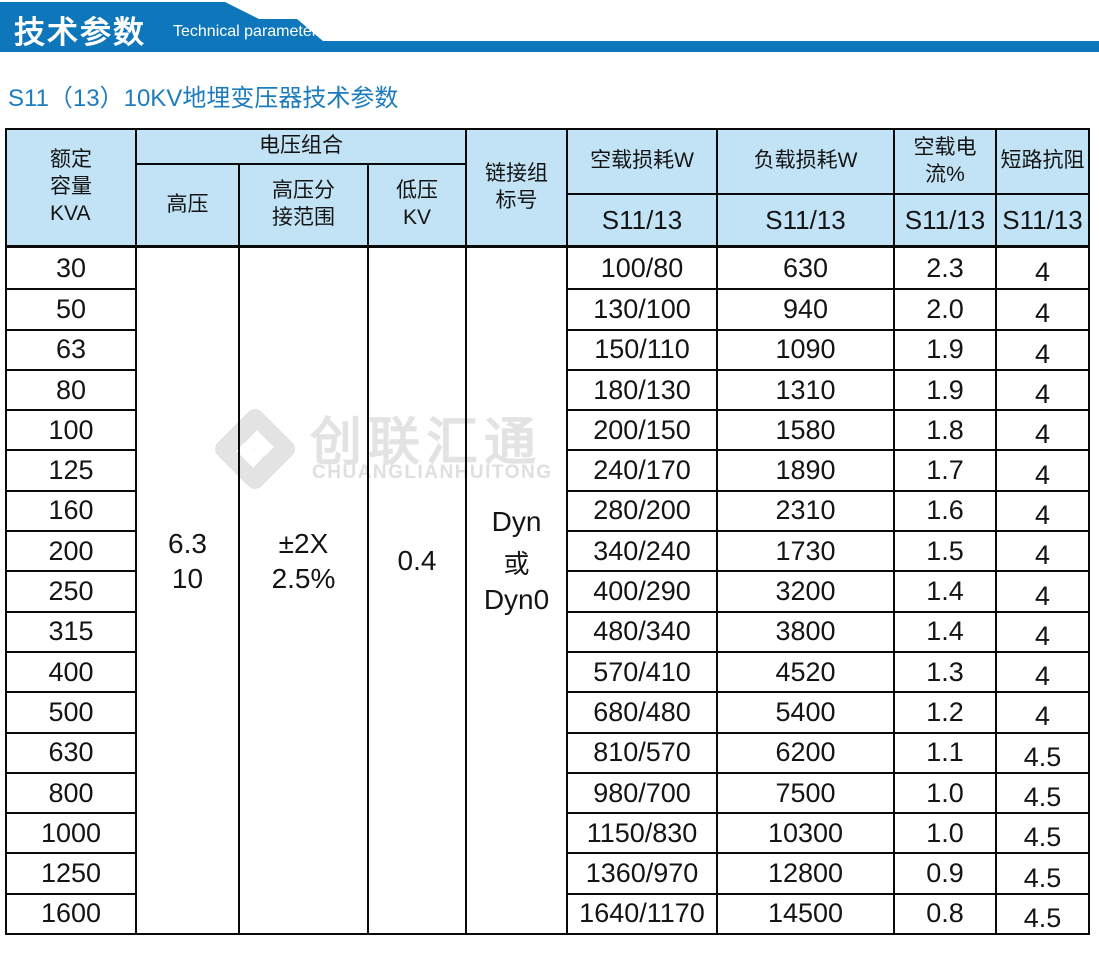  What do you see at coordinates (641, 751) in the screenshot?
I see `cell-no-load-loss: 810/570` at bounding box center [641, 751].